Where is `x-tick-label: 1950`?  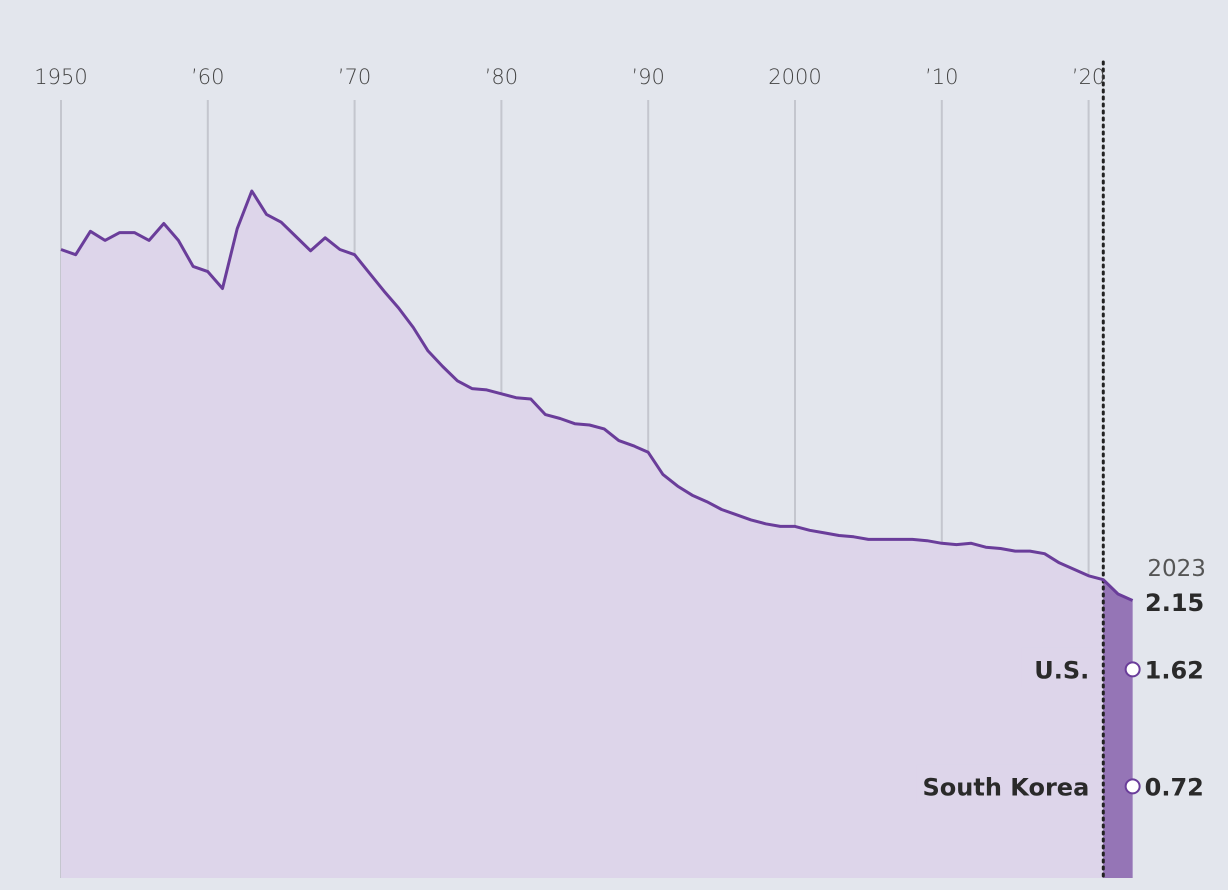
x-tick-label: 1950 is located at coordinates (60, 77).